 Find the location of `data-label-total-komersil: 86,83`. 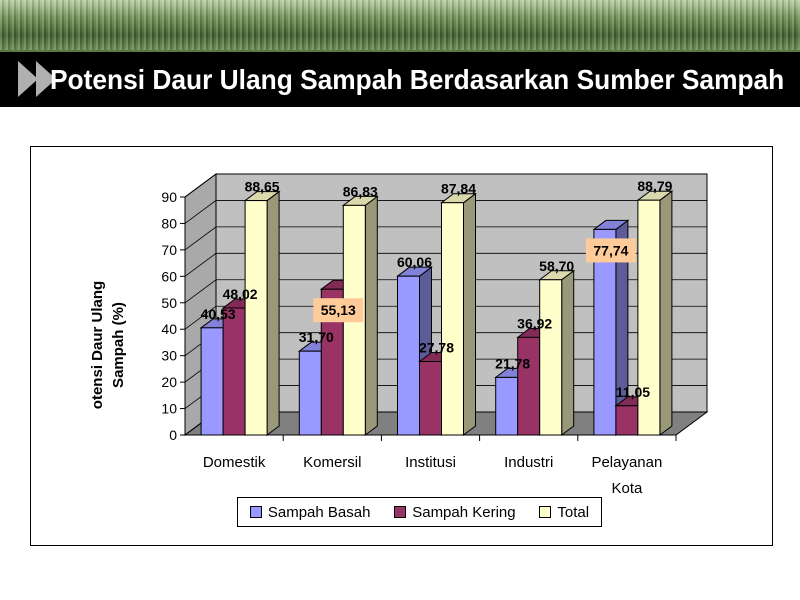

data-label-total-komersil: 86,83 is located at coordinates (360, 191).